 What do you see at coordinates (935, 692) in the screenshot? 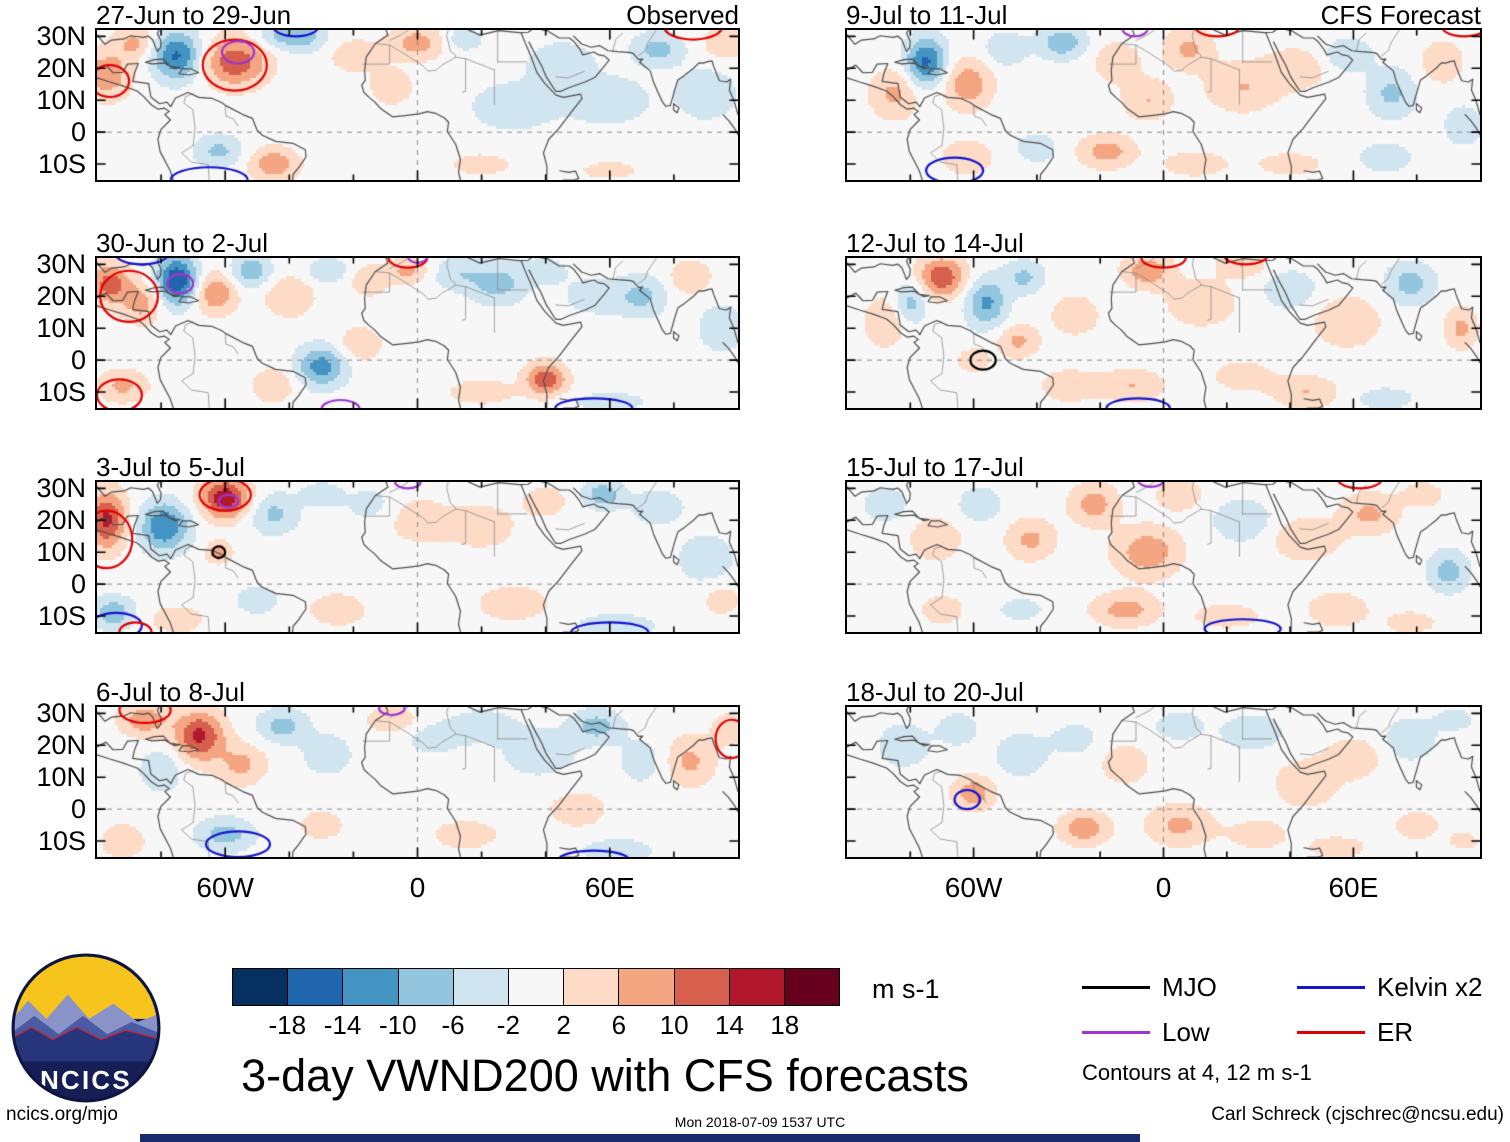
I see `panel-title: 18-Jul to 20-Jul` at bounding box center [935, 692].